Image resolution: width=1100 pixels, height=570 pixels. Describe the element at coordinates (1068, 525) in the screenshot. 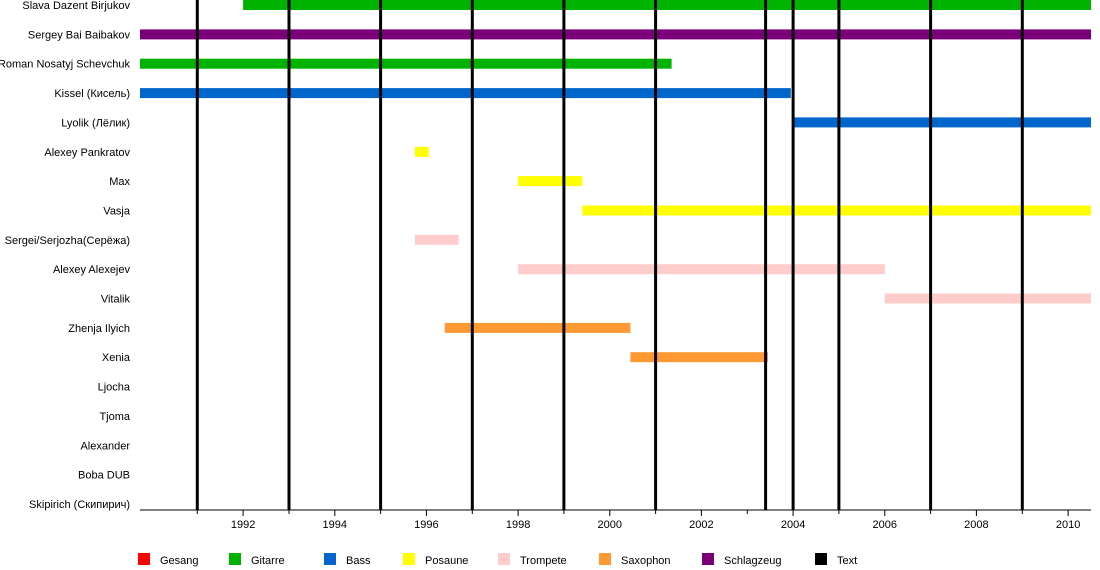

I see `x-tick-label: 2010` at that location.